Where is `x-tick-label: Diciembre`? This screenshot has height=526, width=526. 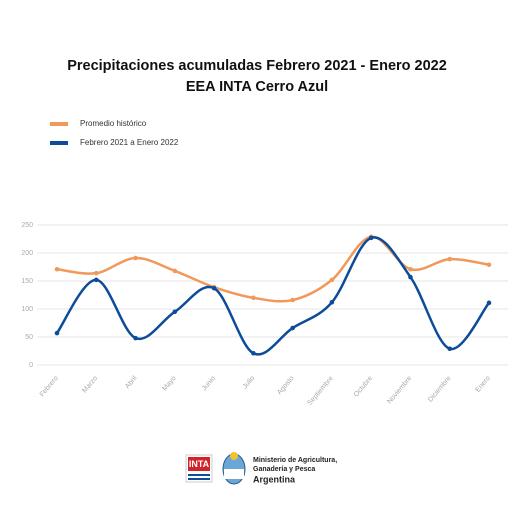 x-tick-label: Diciembre is located at coordinates (440, 389).